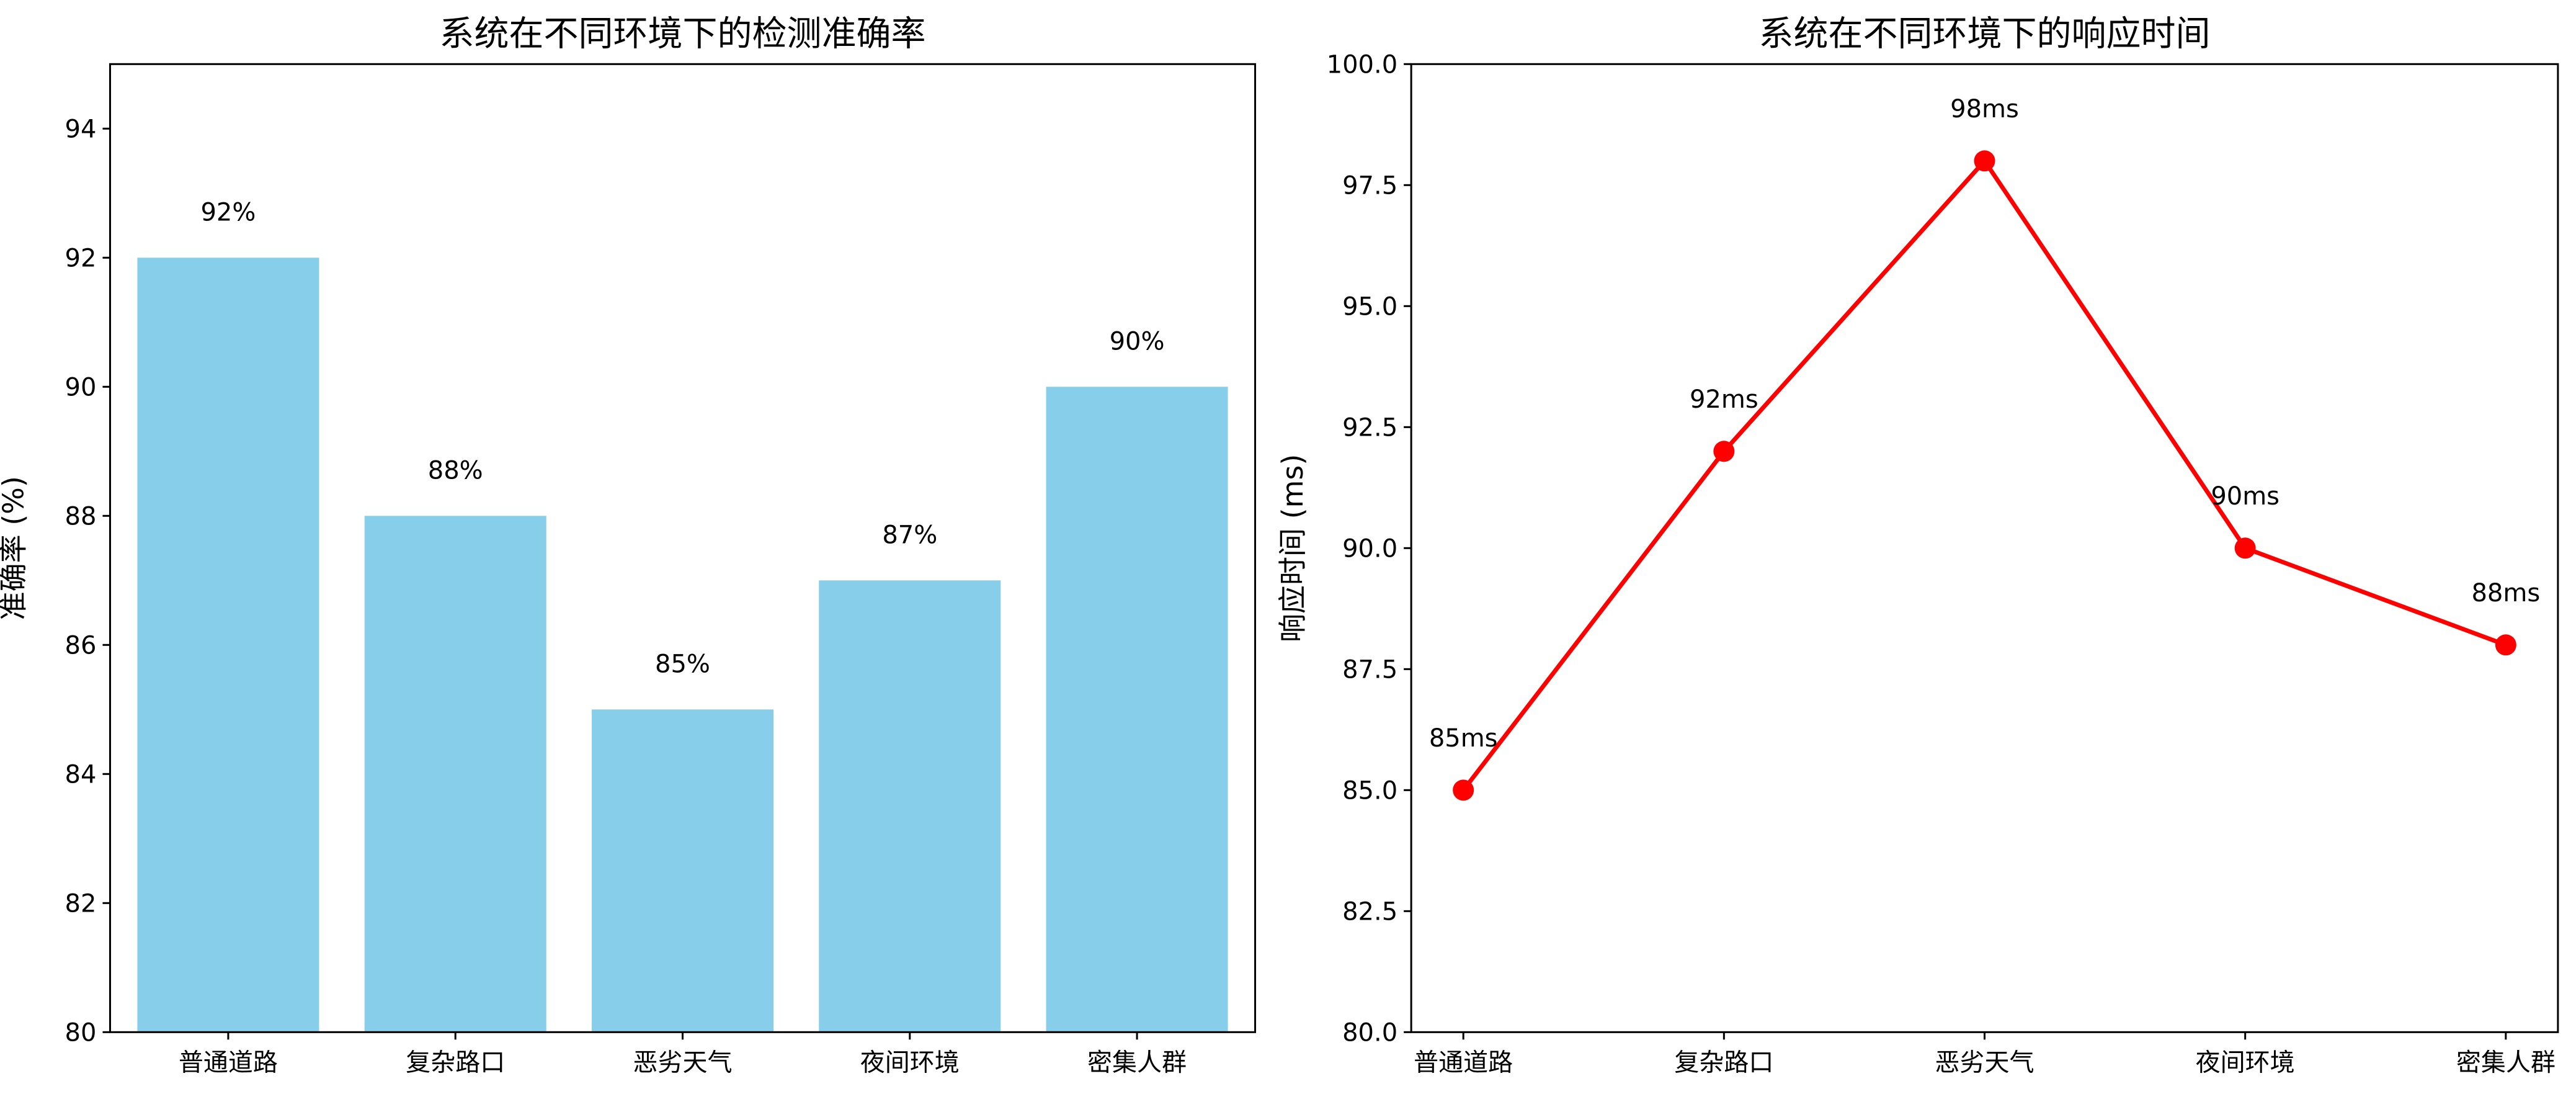 The width and height of the screenshot is (2576, 1094). Describe the element at coordinates (1369, 185) in the screenshot. I see `y-tick-label: 97.5` at that location.